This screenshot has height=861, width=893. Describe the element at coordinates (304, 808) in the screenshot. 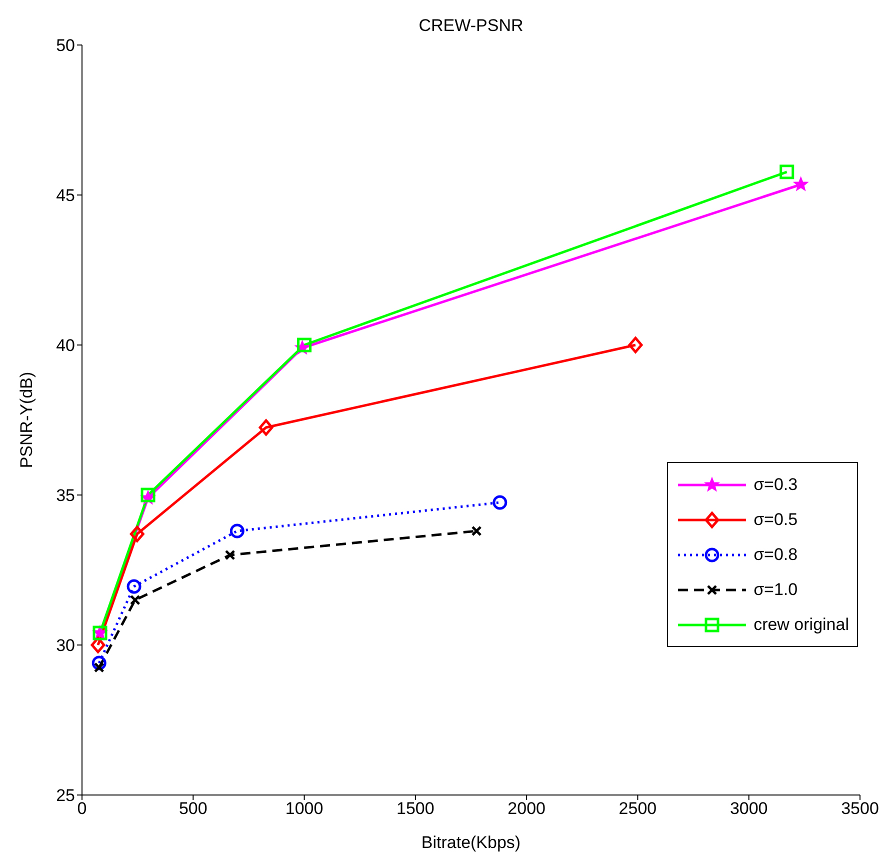

I see `x-tick-label: 1000` at that location.